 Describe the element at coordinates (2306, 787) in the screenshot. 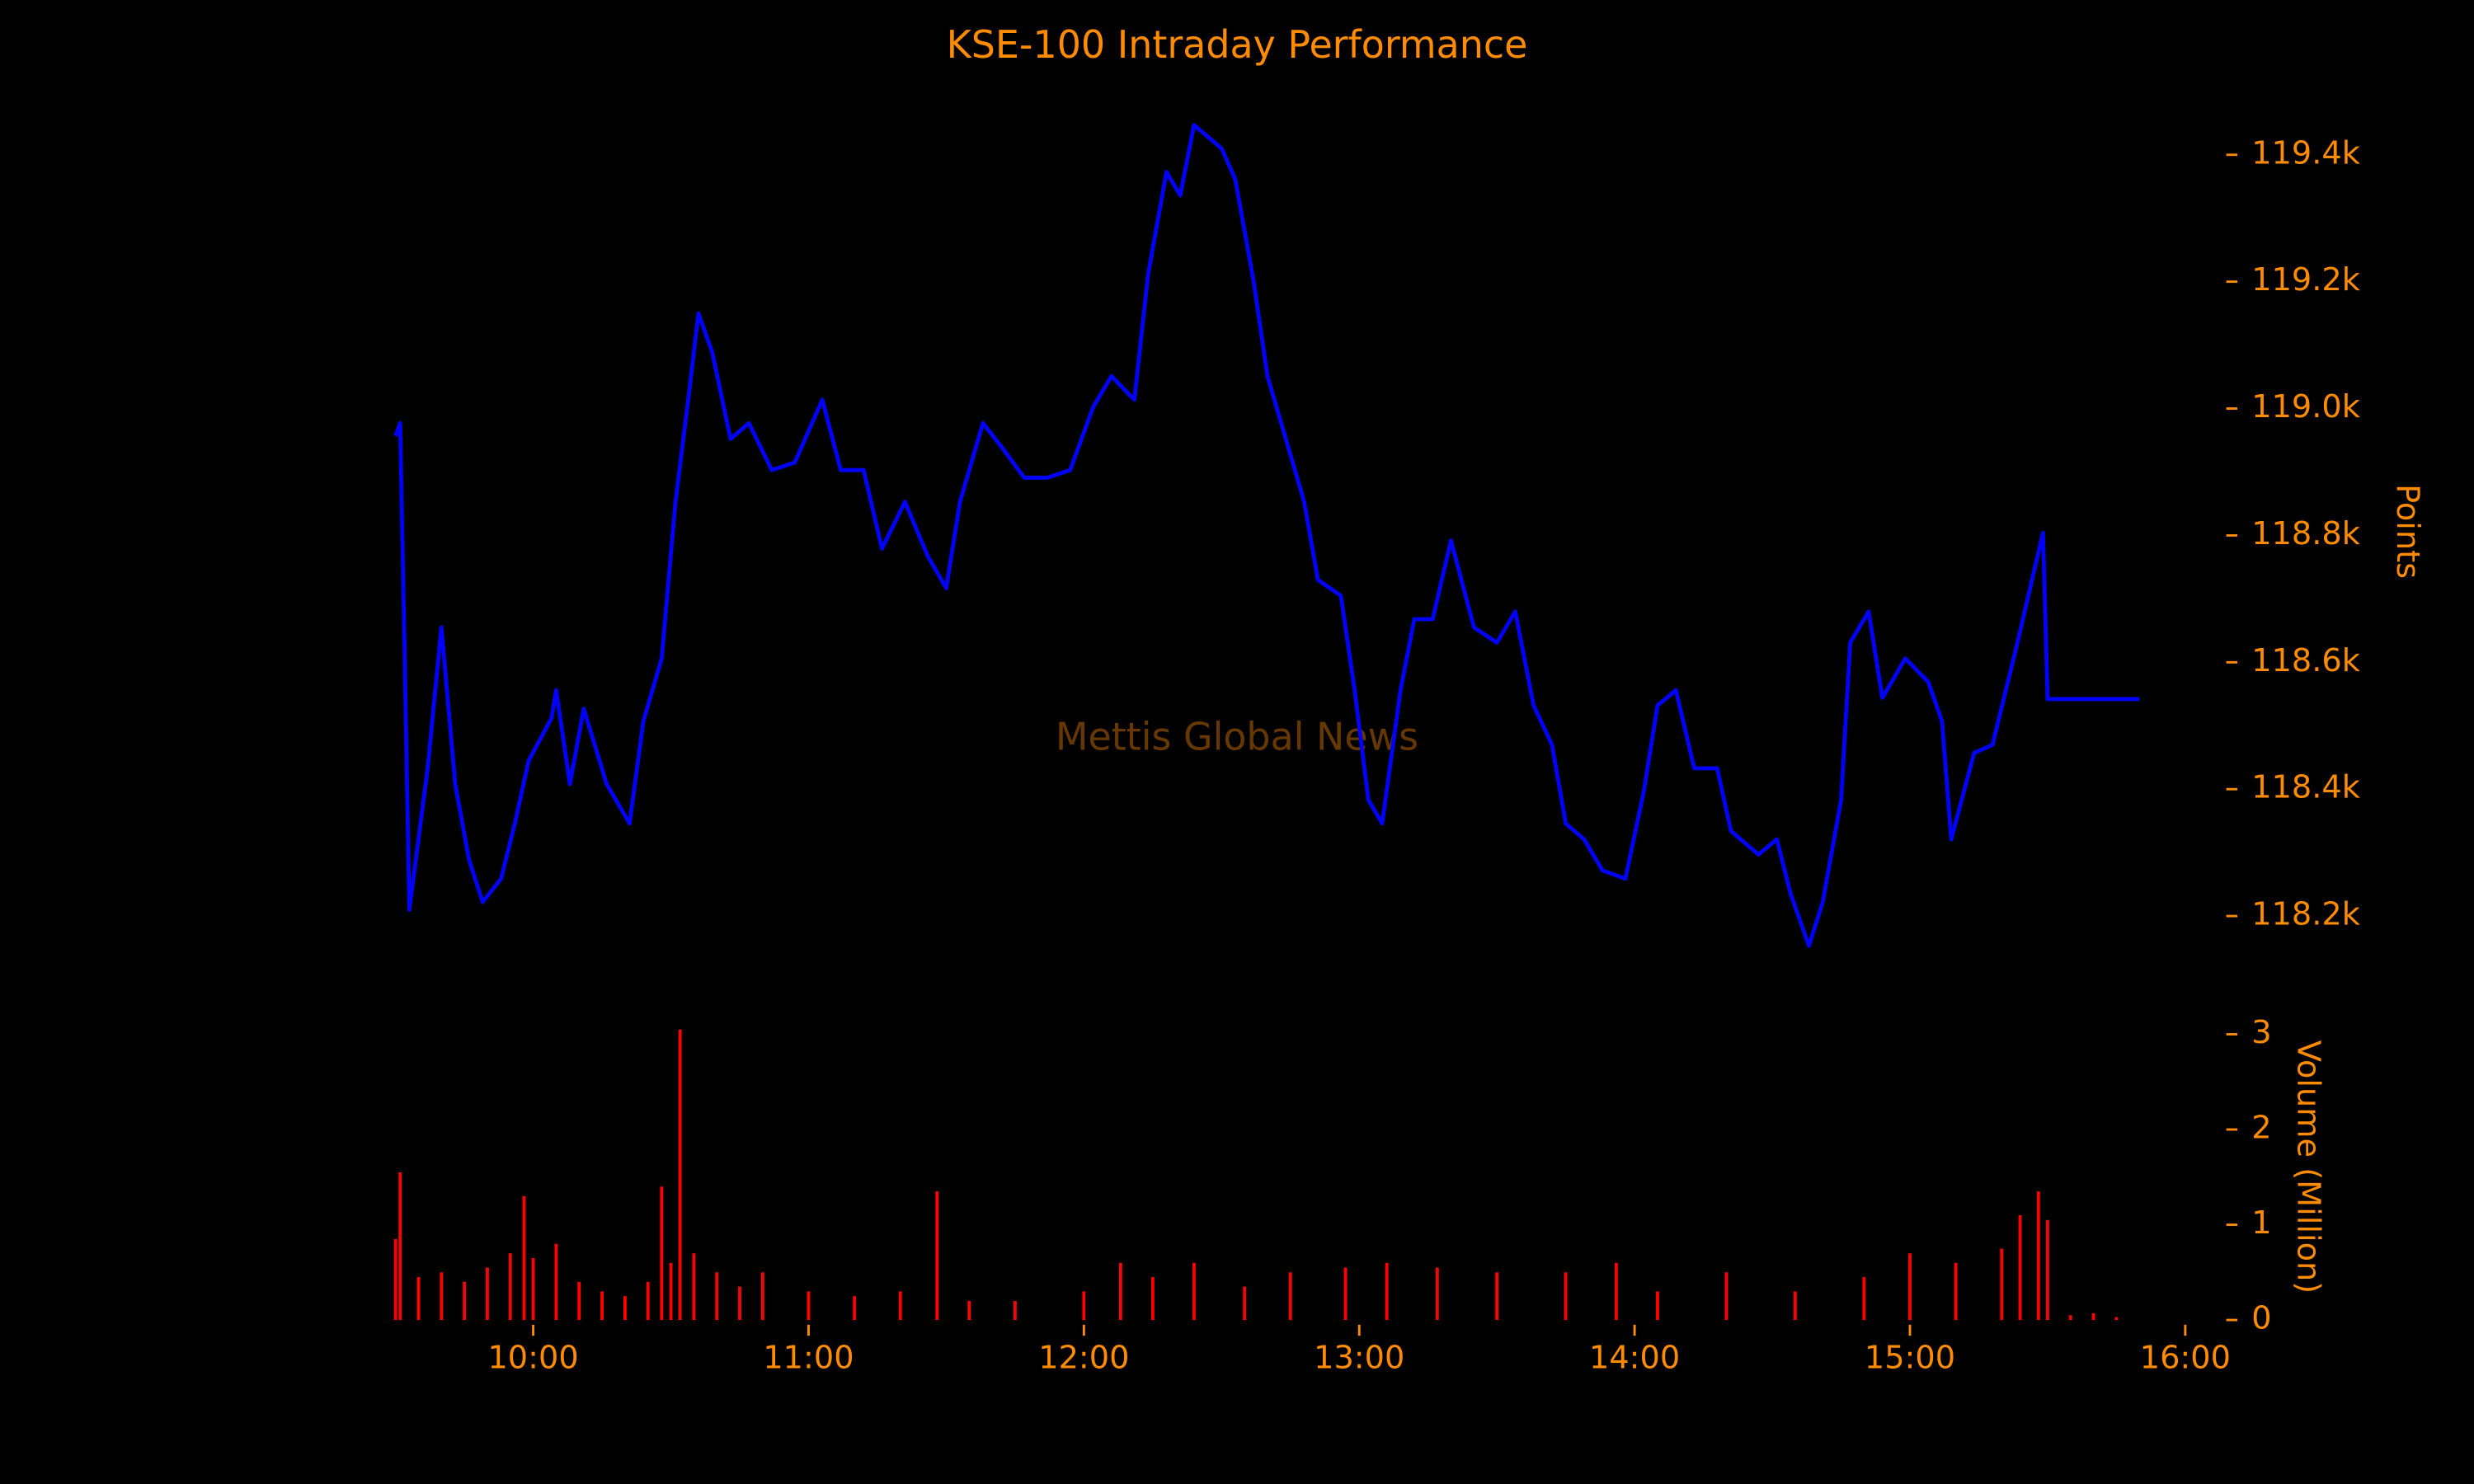

I see `y-tick-label: 118.4k` at that location.